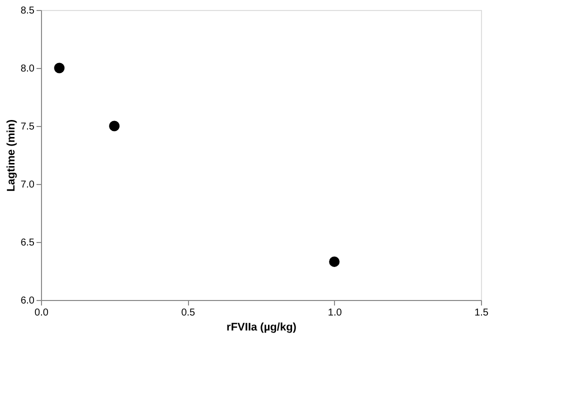  Describe the element at coordinates (188, 313) in the screenshot. I see `x-tick-label: 0.5` at that location.